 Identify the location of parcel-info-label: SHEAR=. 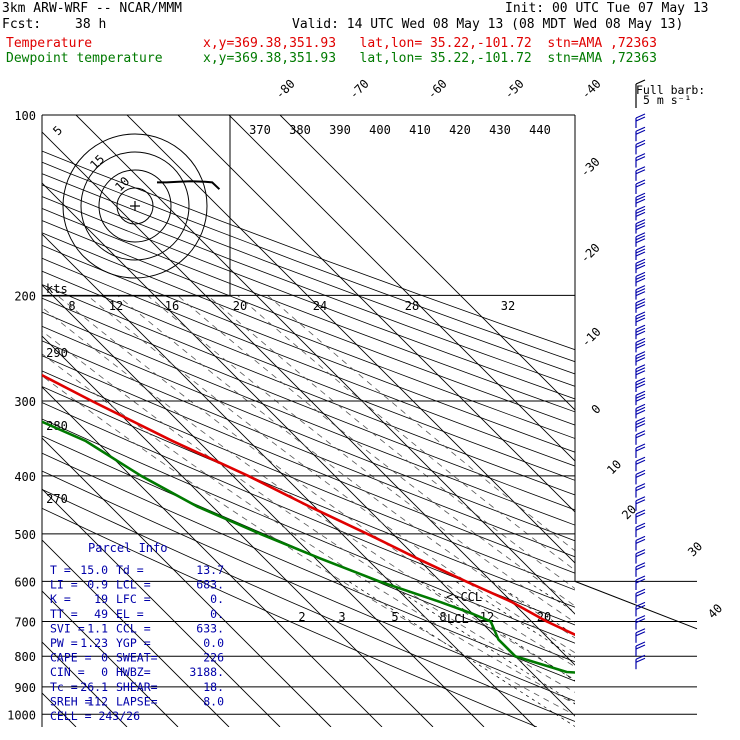
(137, 687).